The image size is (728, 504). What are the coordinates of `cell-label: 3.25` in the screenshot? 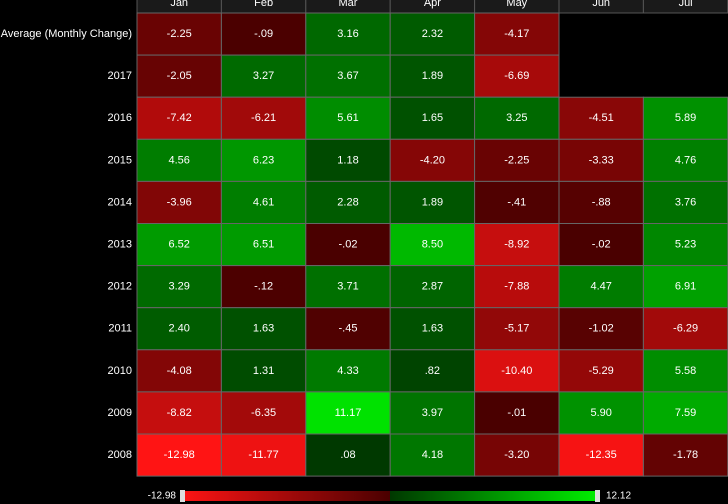 It's located at (516, 118).